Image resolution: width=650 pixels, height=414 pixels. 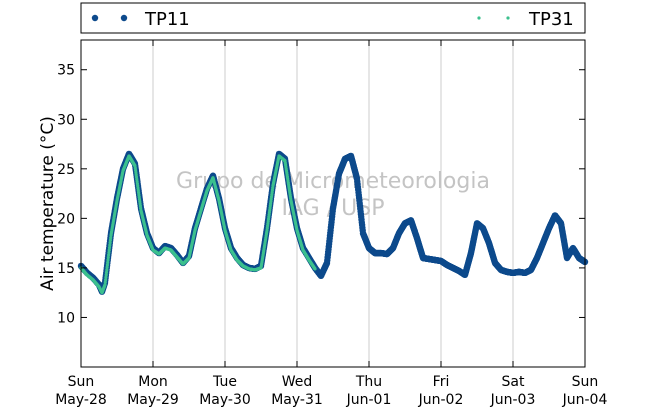 I want to click on y-tick-label: 30, so click(x=66, y=120).